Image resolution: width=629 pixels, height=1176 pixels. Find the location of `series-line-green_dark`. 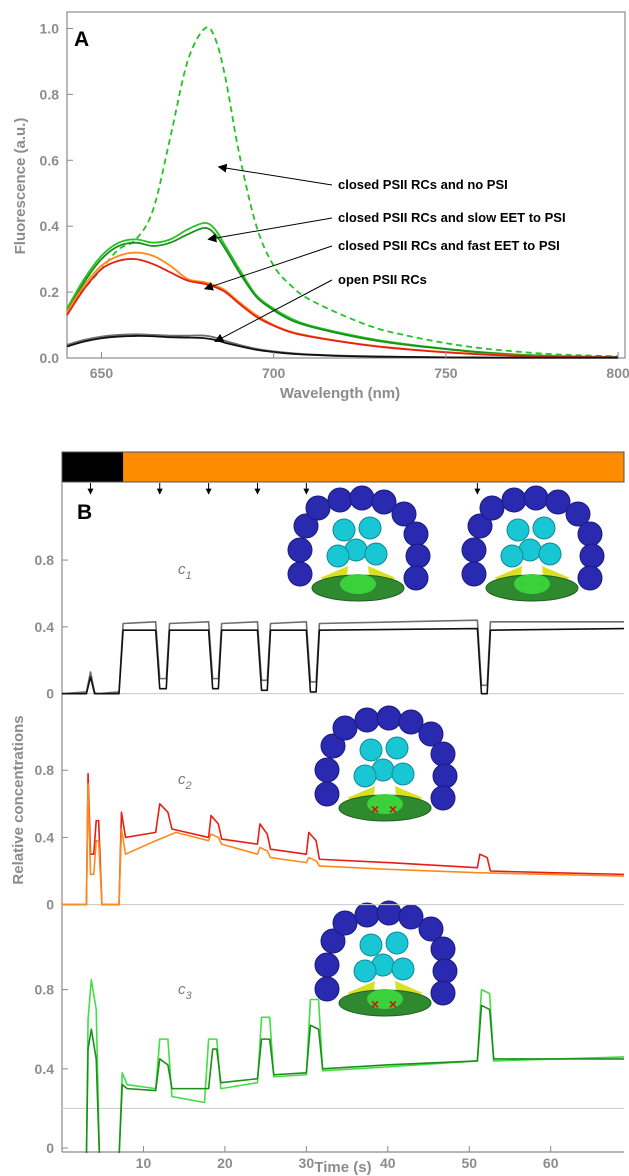

series-line-green_dark is located at coordinates (354, 1078).